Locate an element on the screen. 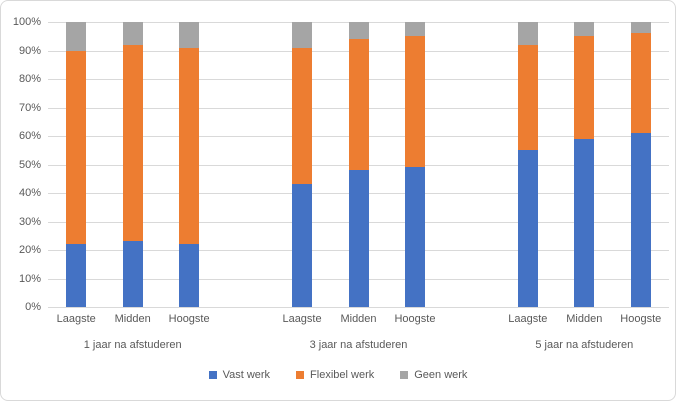  bar-hoogste-5-jaar-na-afstuderen is located at coordinates (640, 164).